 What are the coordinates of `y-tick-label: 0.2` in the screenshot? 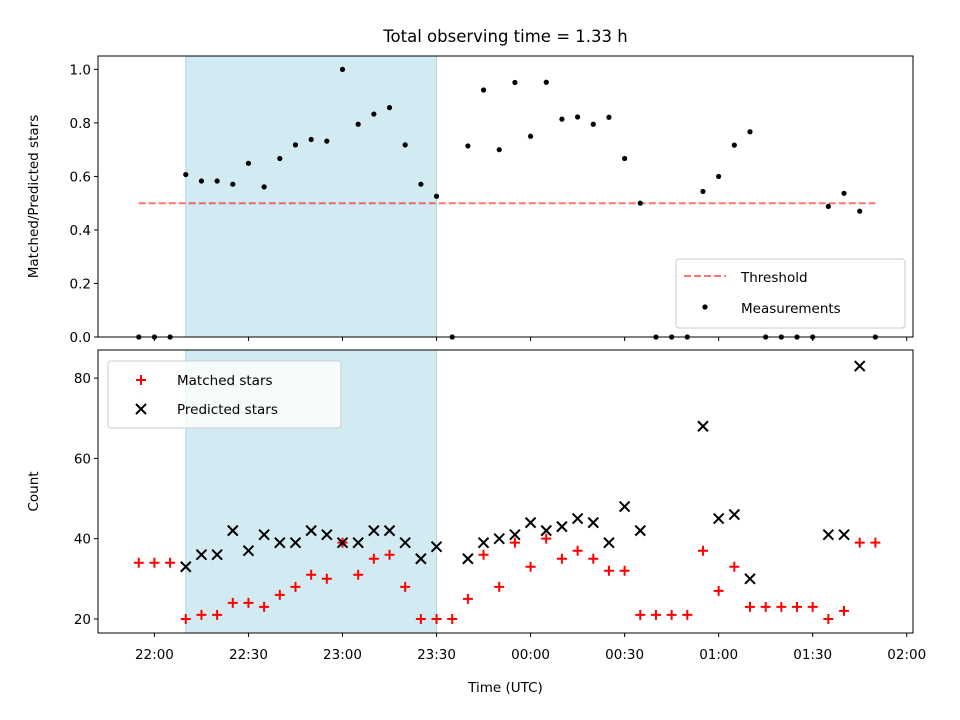 It's located at (80, 284).